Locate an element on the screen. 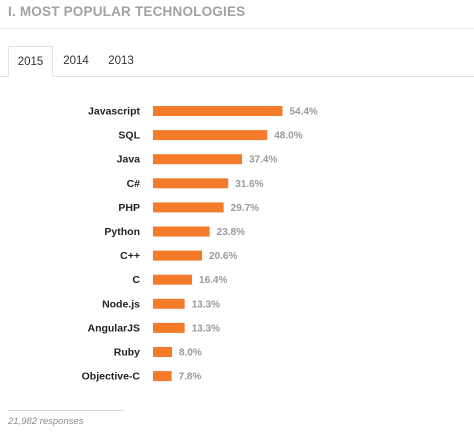 This screenshot has width=474, height=433. category-label-java: Java is located at coordinates (129, 160).